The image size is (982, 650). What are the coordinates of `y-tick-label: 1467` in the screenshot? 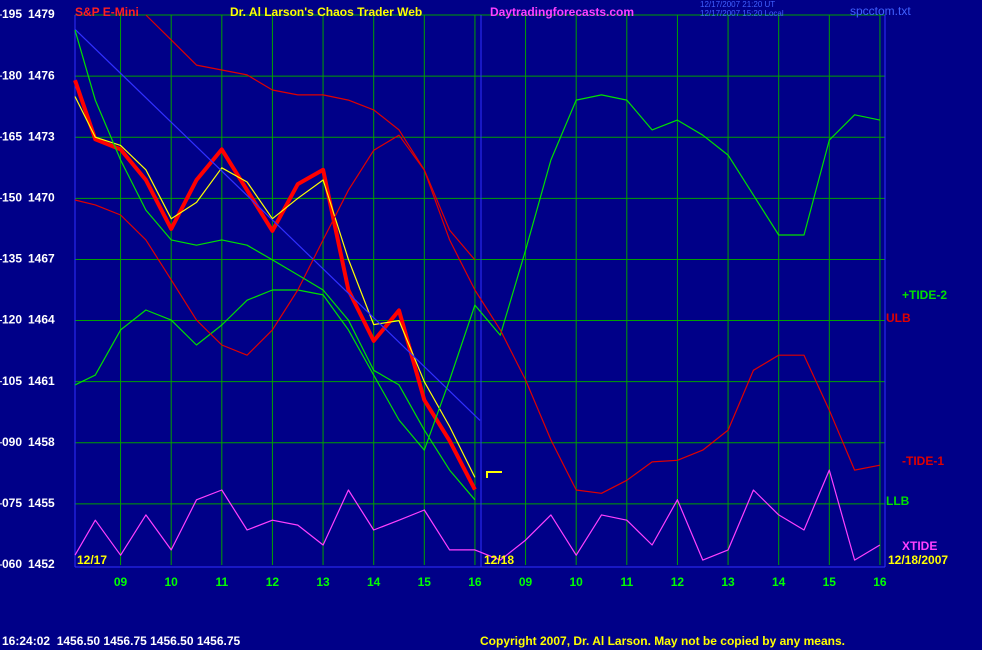 It's located at (41, 259).